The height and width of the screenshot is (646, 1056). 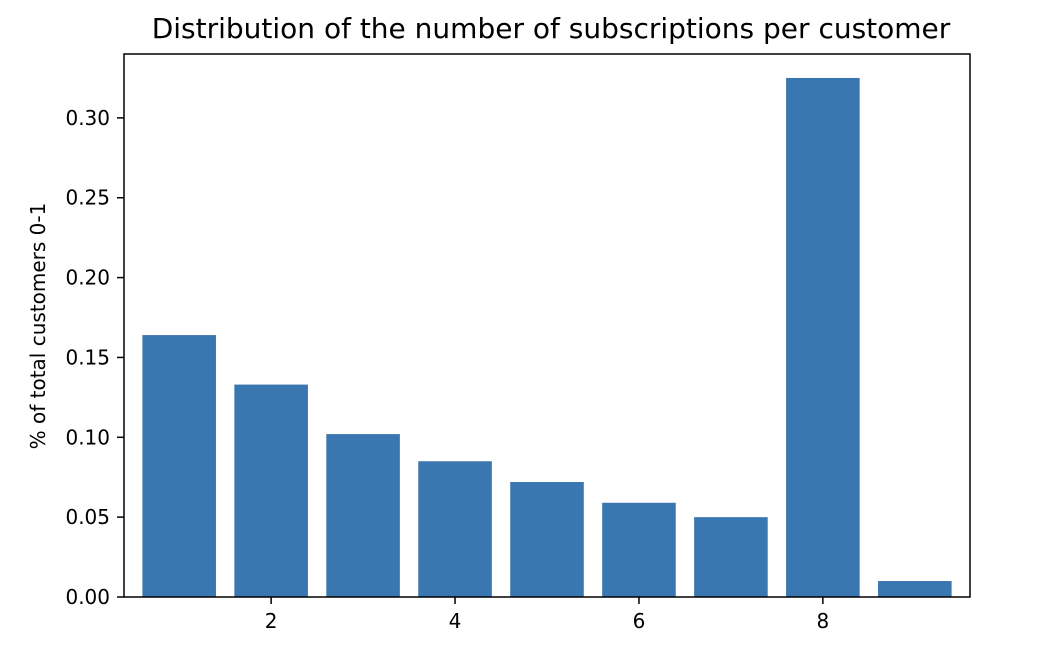 I want to click on x-tick-label: 8, so click(x=823, y=621).